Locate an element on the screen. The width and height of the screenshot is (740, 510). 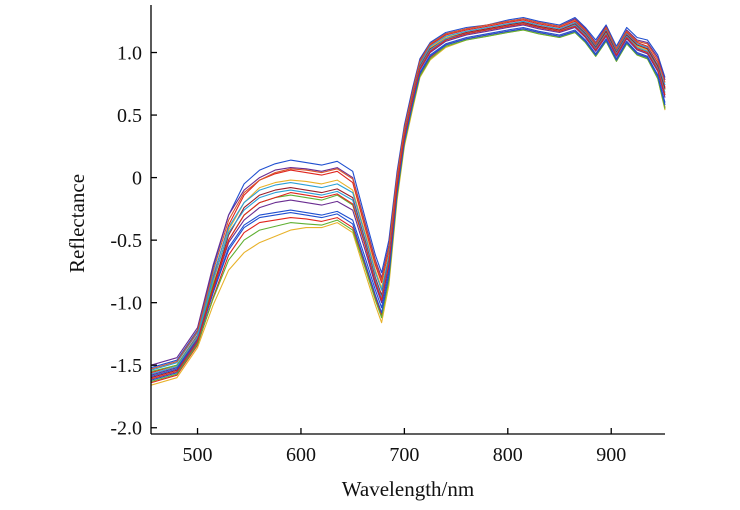
y-axis-title: Reflectance is located at coordinates (77, 223).